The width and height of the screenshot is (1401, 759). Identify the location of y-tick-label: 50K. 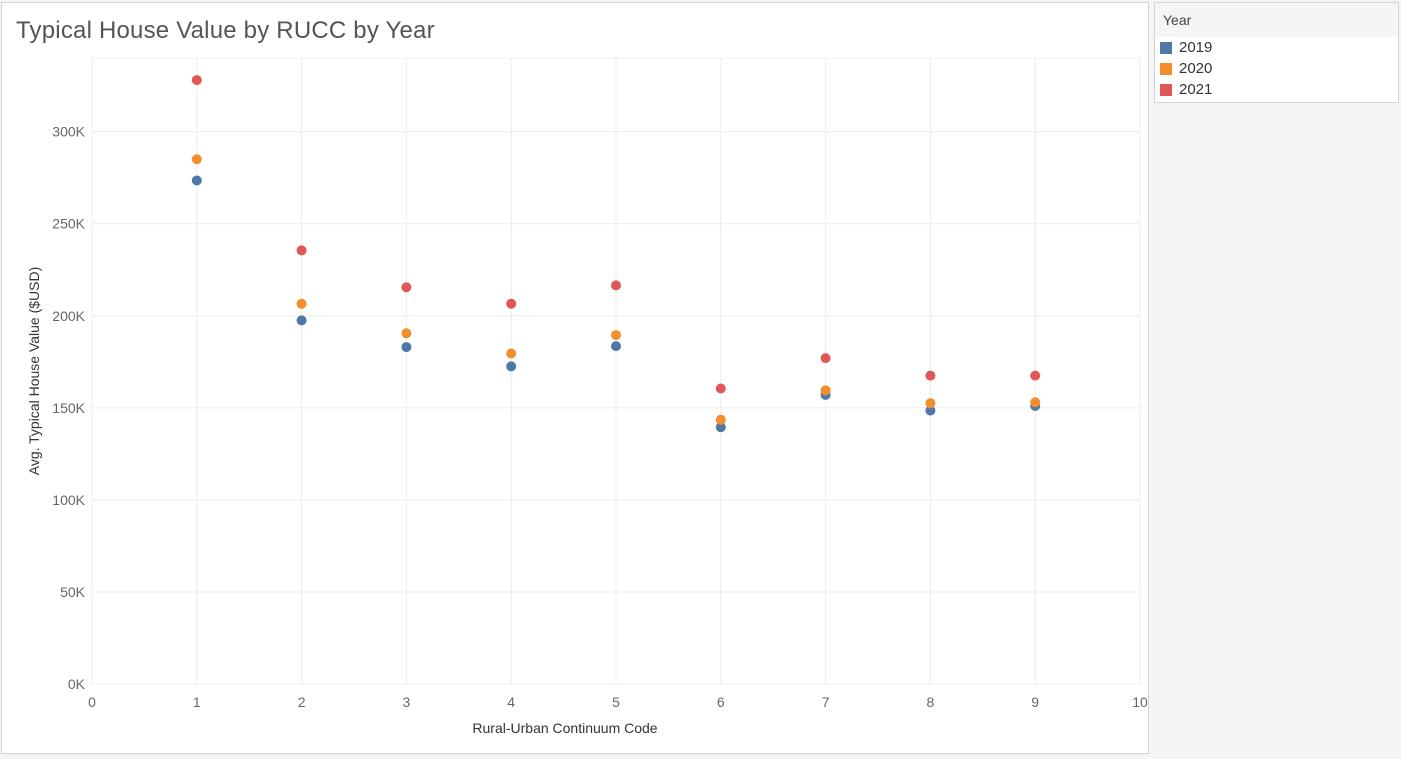
(73, 592).